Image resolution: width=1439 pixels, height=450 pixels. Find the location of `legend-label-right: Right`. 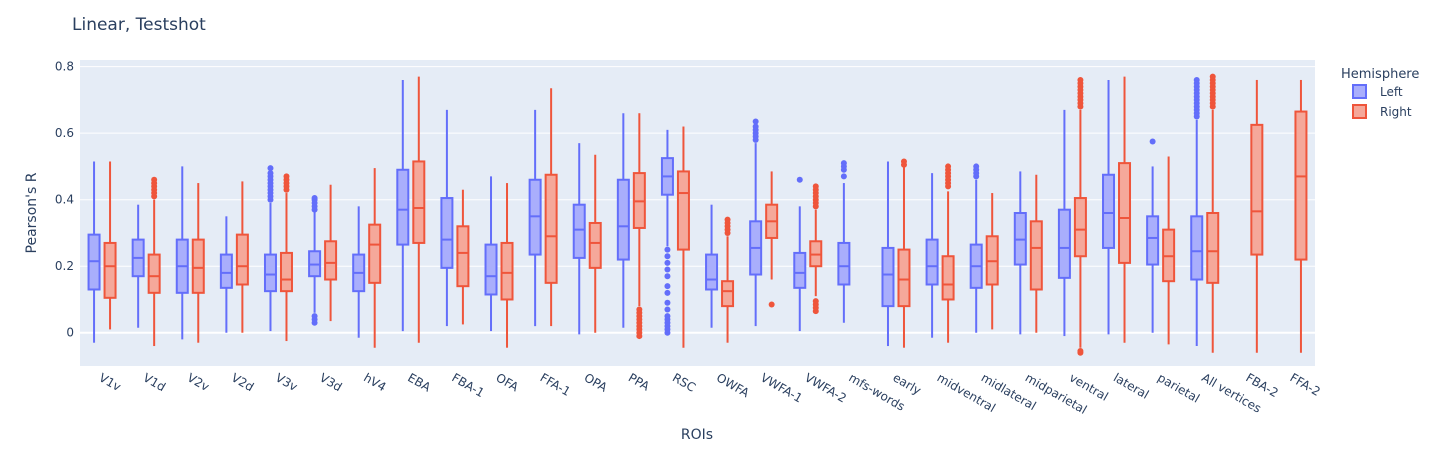

legend-label-right: Right is located at coordinates (1396, 112).